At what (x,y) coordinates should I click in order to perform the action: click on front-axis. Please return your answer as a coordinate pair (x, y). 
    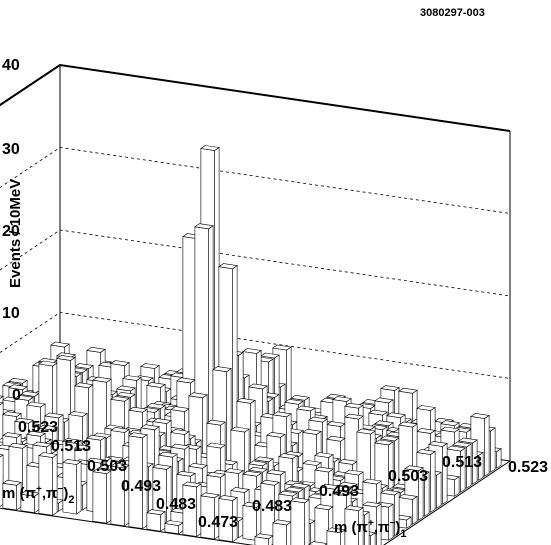
    Looking at the image, I should click on (255, 502).